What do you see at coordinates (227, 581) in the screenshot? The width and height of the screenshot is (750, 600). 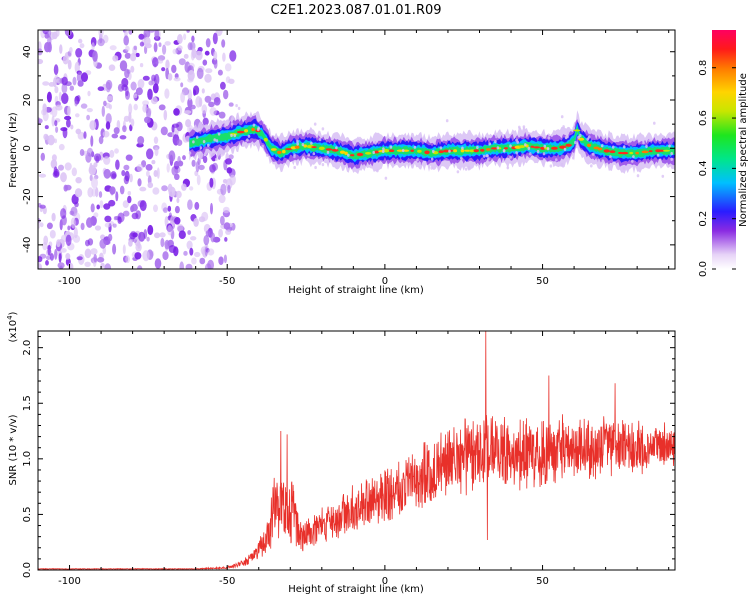 I see `snr-x-tick-label: -50` at bounding box center [227, 581].